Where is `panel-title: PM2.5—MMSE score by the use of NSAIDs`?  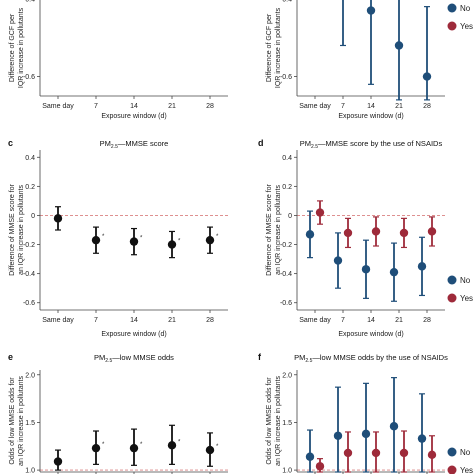 panel-title: PM2.5—MMSE score by the use of NSAIDs is located at coordinates (371, 144).